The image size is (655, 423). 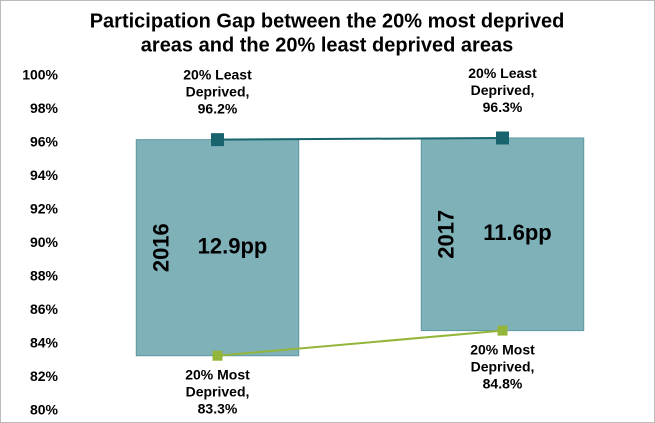 What do you see at coordinates (44, 309) in the screenshot?
I see `y-tick-label: 86%` at bounding box center [44, 309].